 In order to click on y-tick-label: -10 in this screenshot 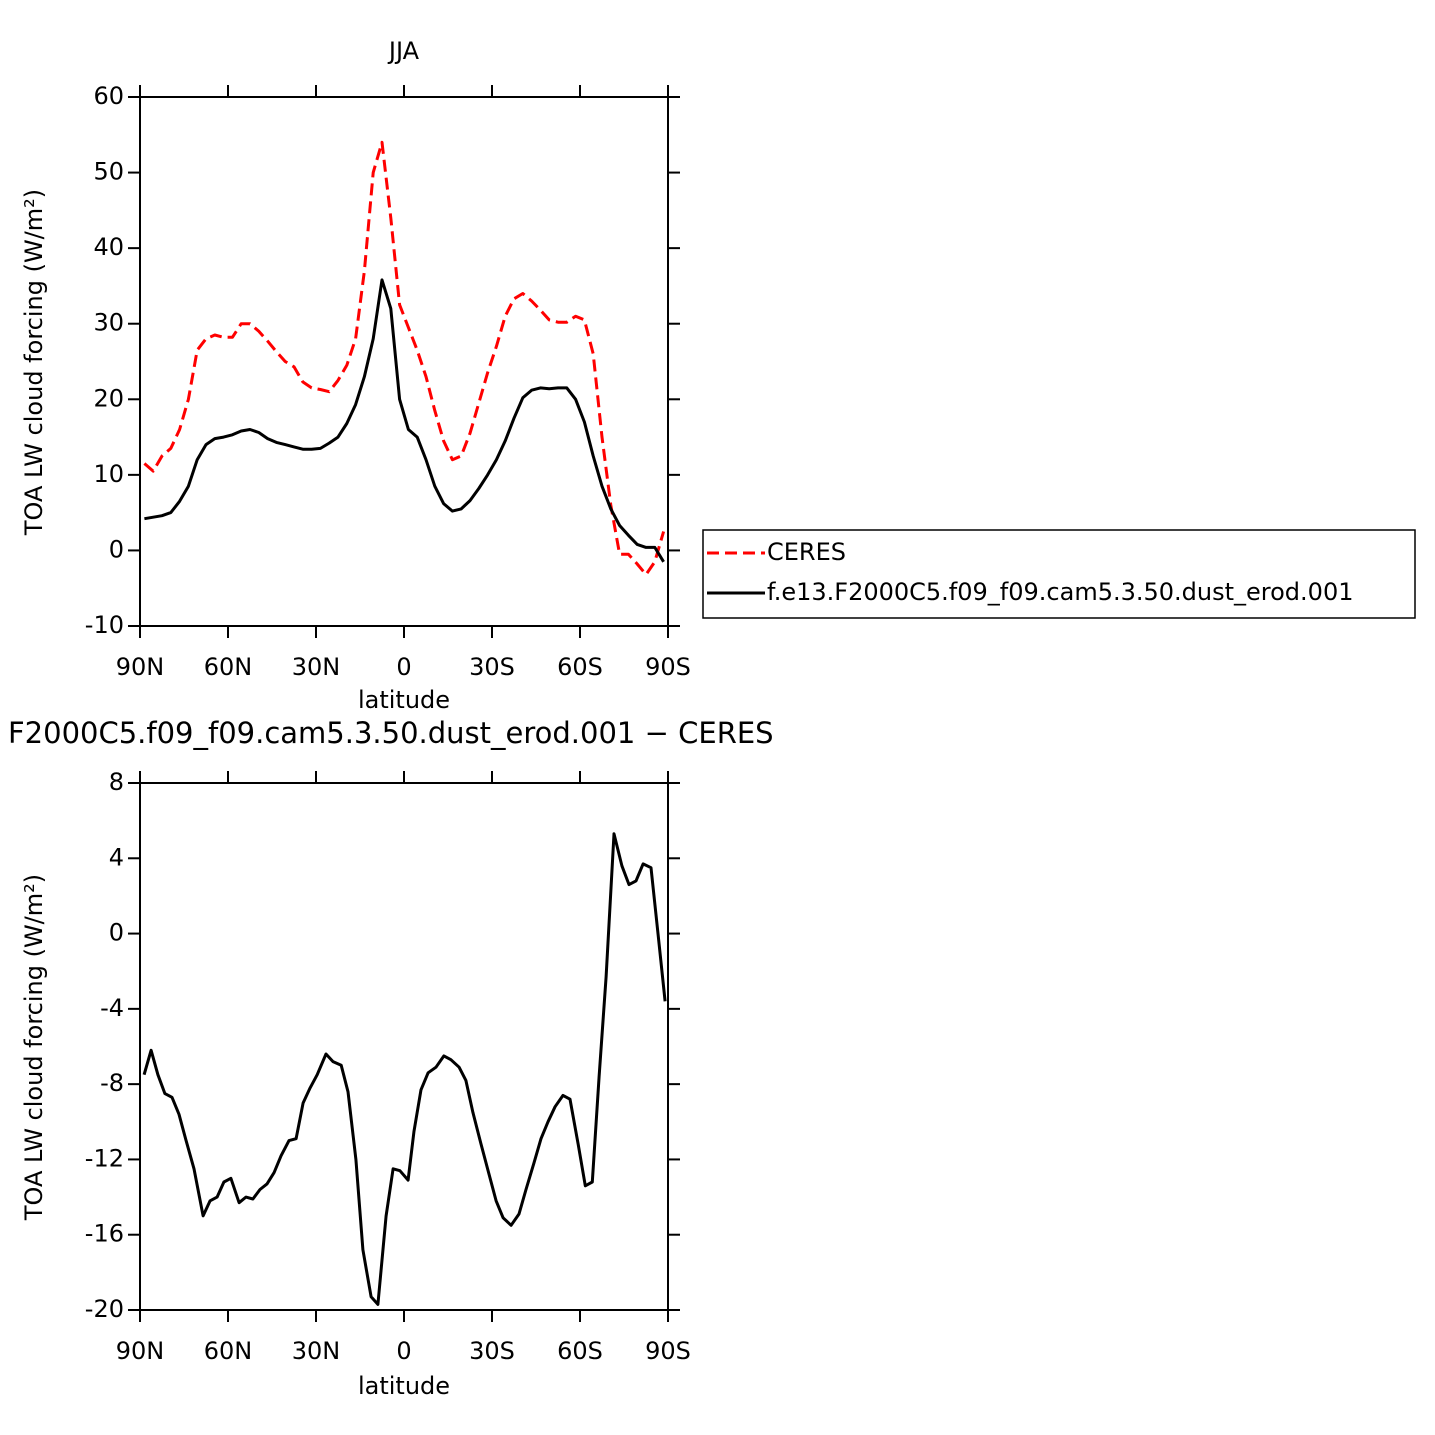, I will do `click(104, 625)`.